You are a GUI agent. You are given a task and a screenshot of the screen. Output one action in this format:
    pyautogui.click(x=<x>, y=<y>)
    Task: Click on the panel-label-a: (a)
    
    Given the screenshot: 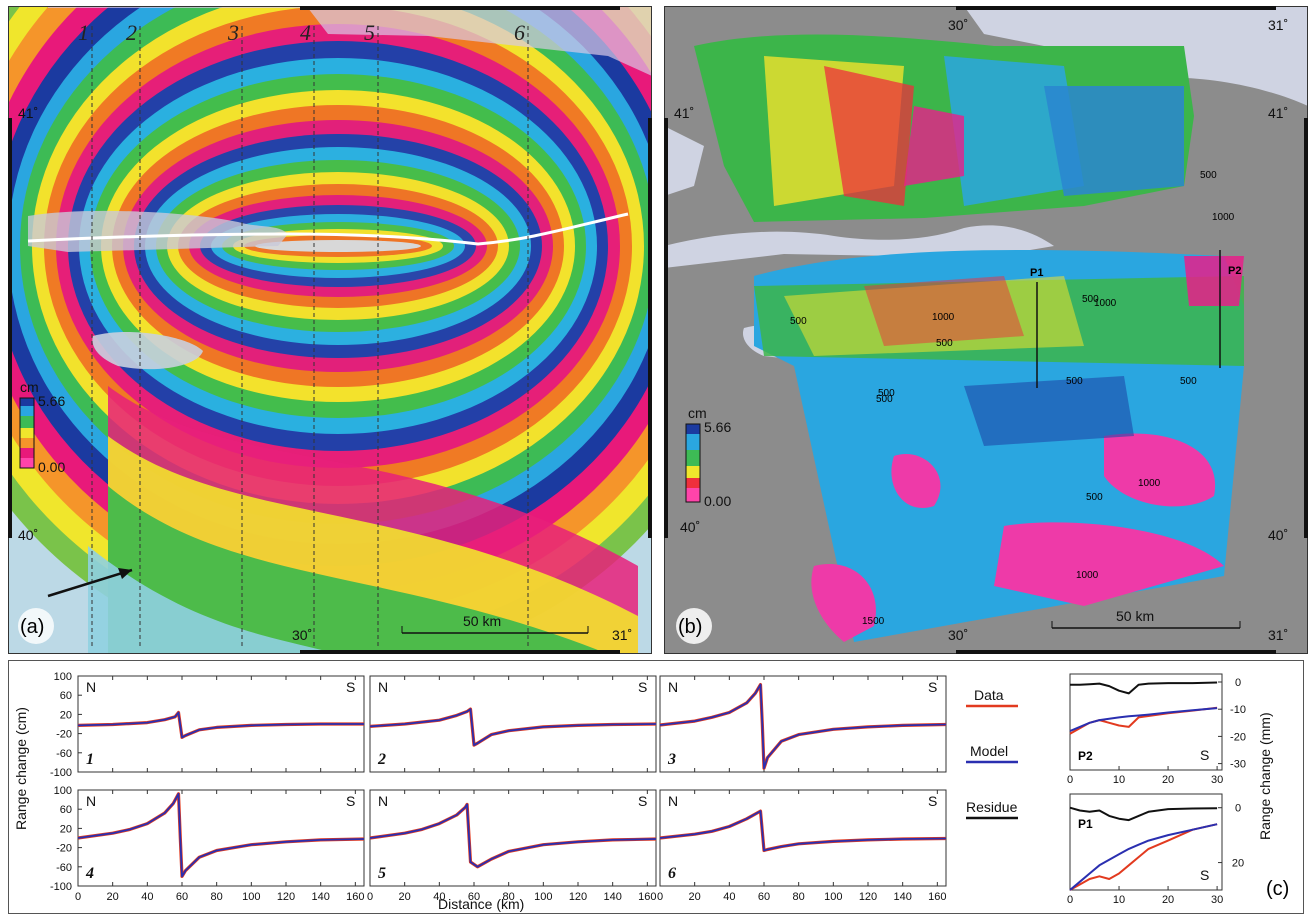 What is the action you would take?
    pyautogui.click(x=32, y=627)
    